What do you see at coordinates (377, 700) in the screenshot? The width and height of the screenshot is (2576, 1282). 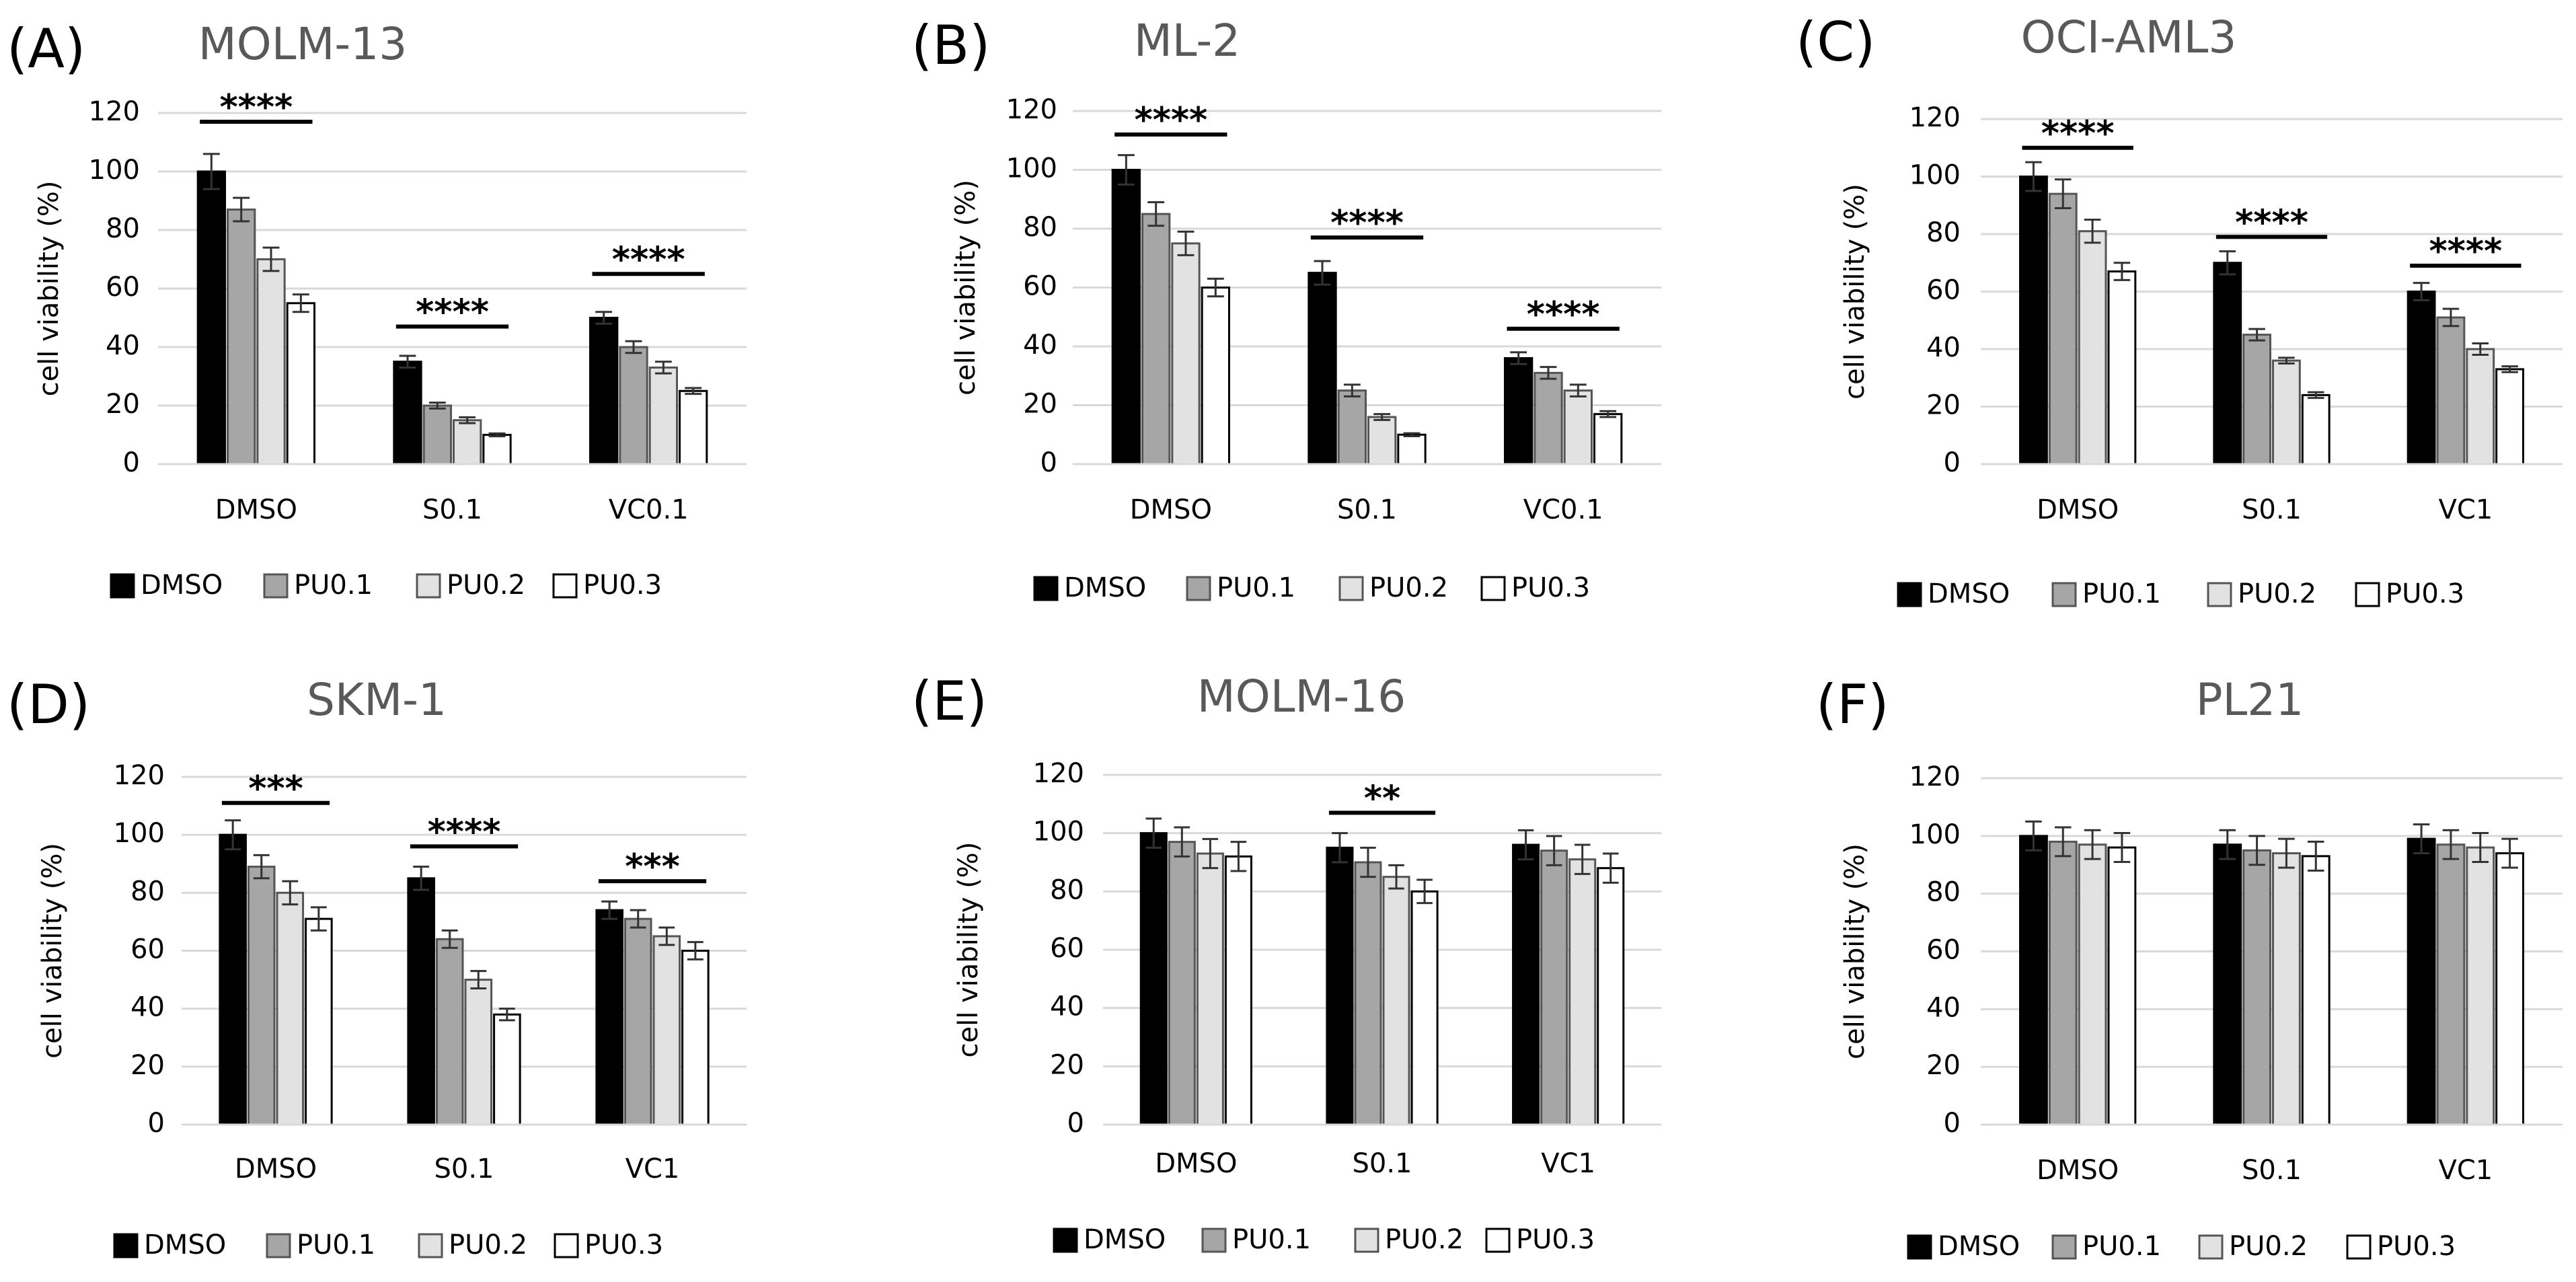 I see `chart-title: SKM-1` at bounding box center [377, 700].